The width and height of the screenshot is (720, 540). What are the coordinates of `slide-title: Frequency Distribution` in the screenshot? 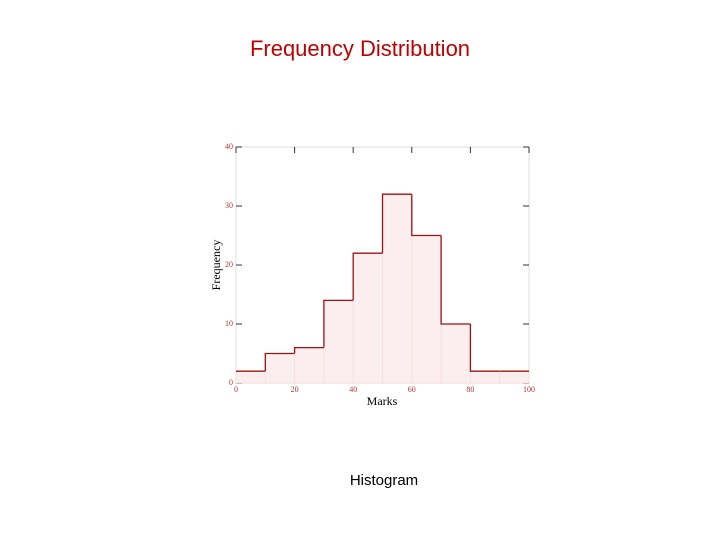 It's located at (360, 48).